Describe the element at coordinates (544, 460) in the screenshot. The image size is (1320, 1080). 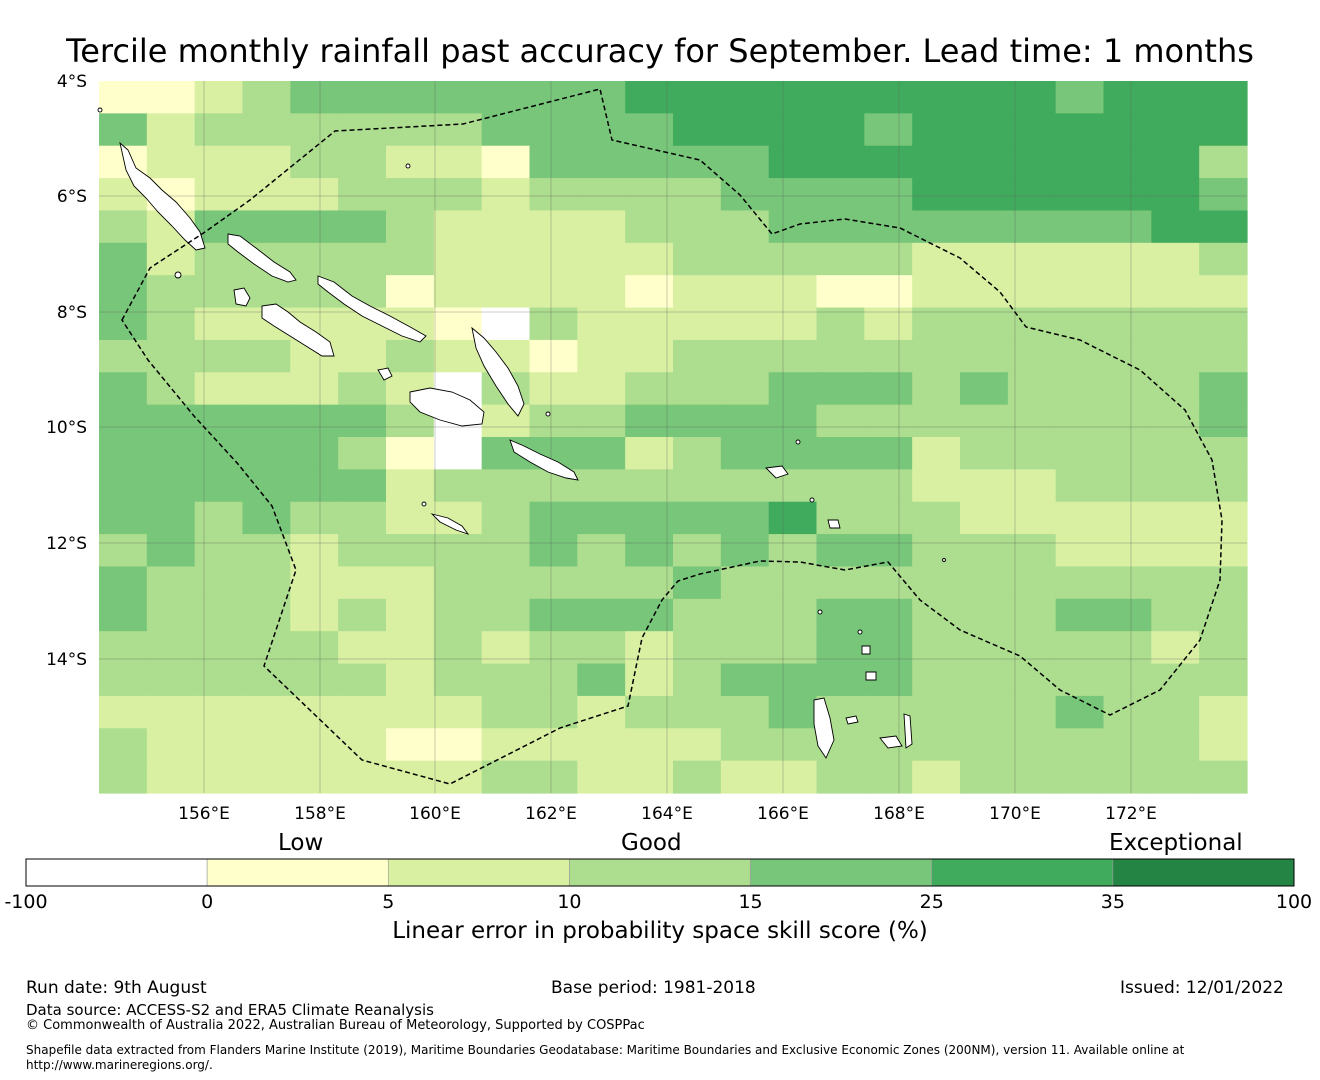
I see `island-makira` at that location.